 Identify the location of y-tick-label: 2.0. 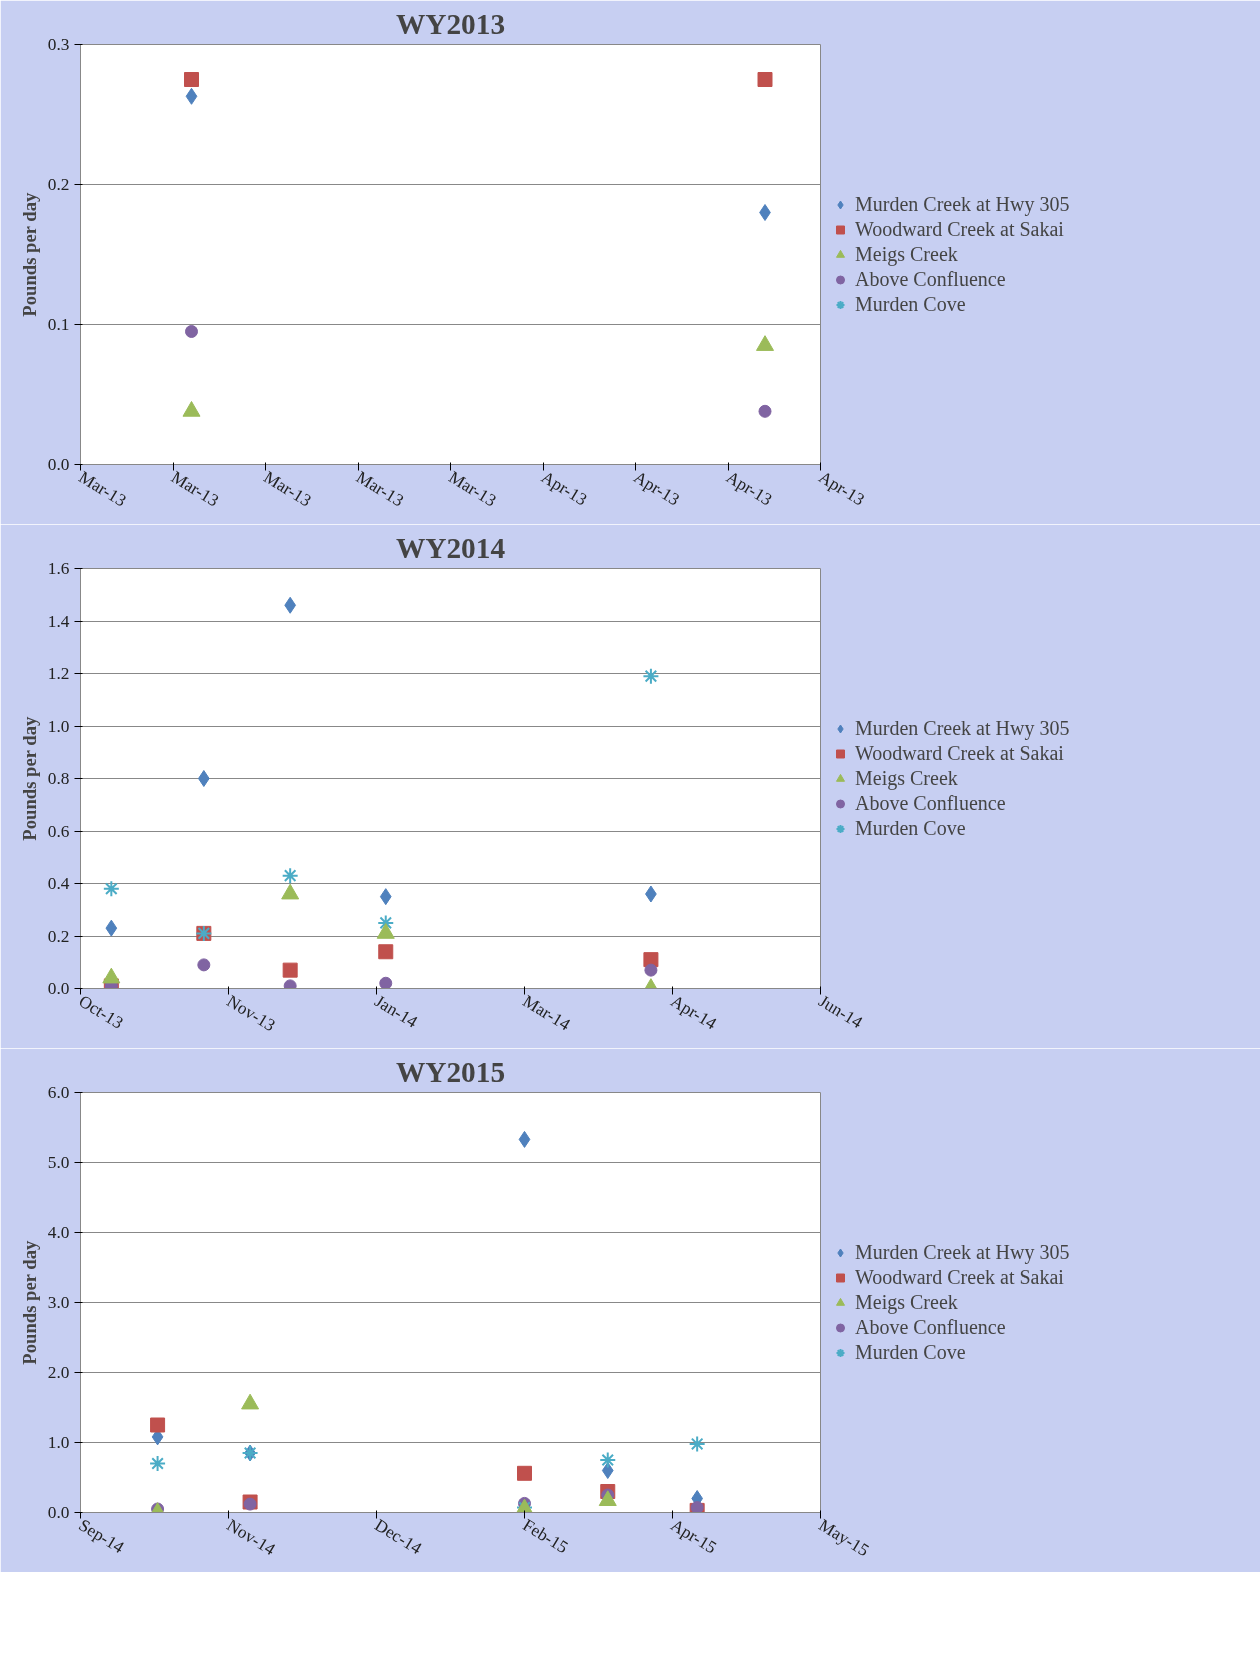
(58, 1372).